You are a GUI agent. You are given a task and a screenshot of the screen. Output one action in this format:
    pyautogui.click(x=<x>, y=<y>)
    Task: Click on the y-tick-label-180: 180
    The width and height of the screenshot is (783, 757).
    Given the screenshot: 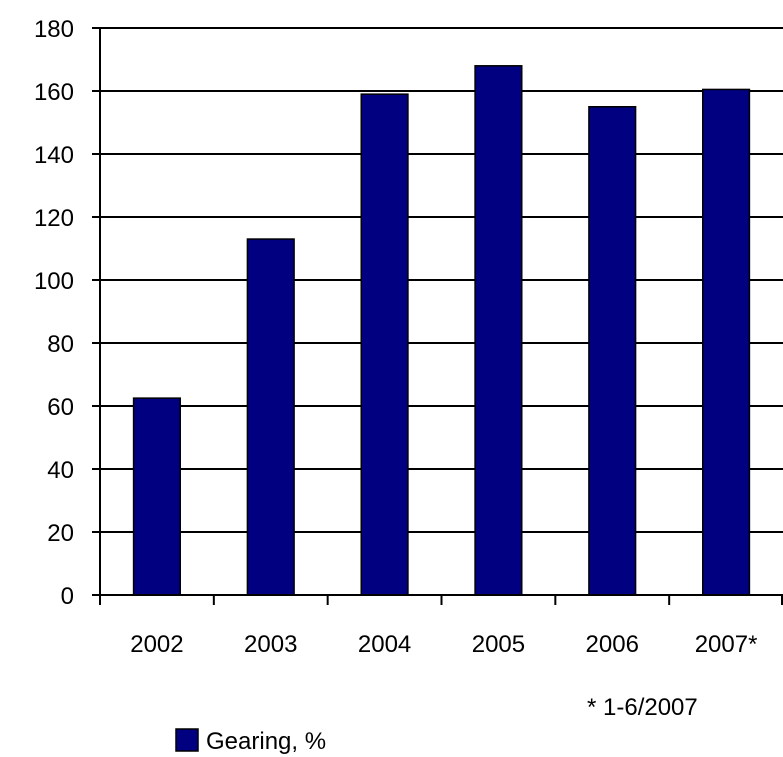 What is the action you would take?
    pyautogui.click(x=54, y=29)
    